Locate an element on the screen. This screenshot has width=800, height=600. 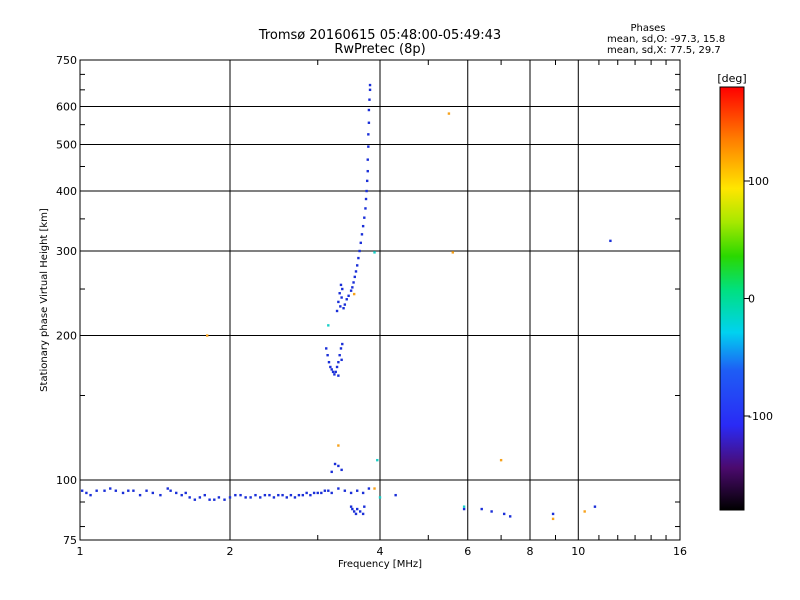
x-tick-label: 2 is located at coordinates (230, 551).